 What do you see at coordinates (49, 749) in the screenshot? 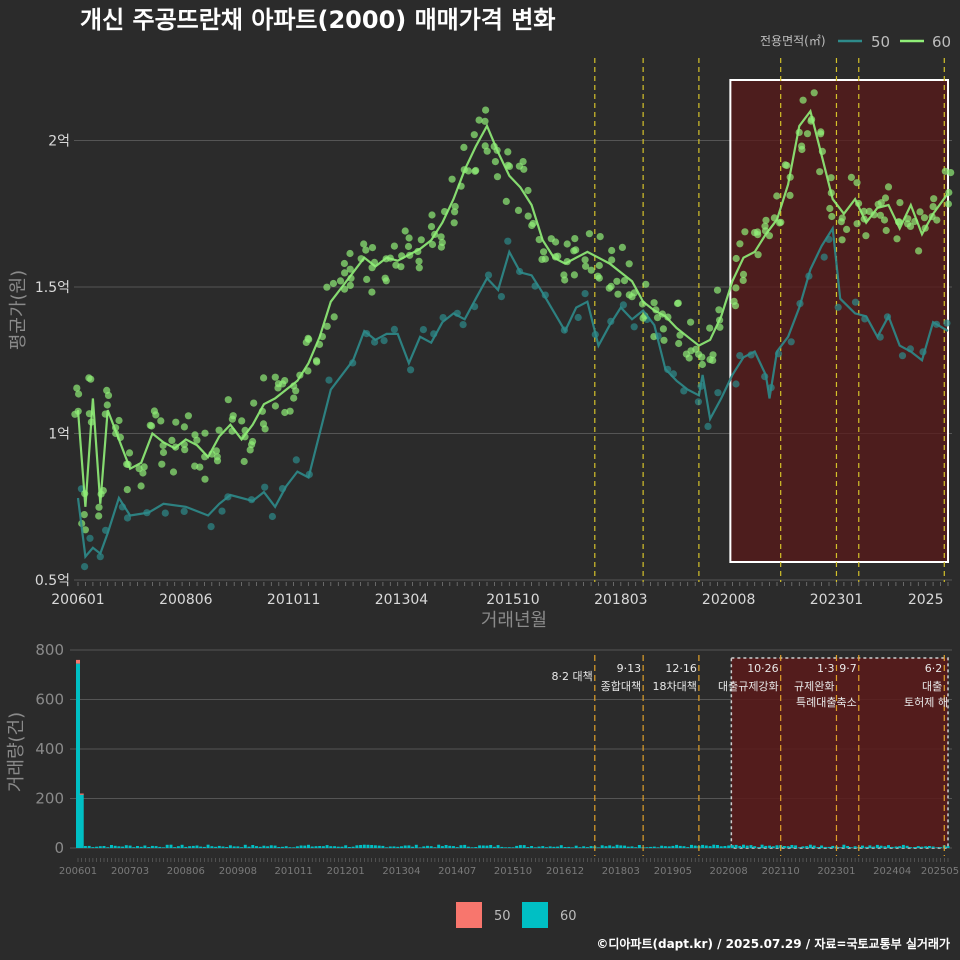
I see `volume-y-ticks: 0 200 400 600 800` at bounding box center [49, 749].